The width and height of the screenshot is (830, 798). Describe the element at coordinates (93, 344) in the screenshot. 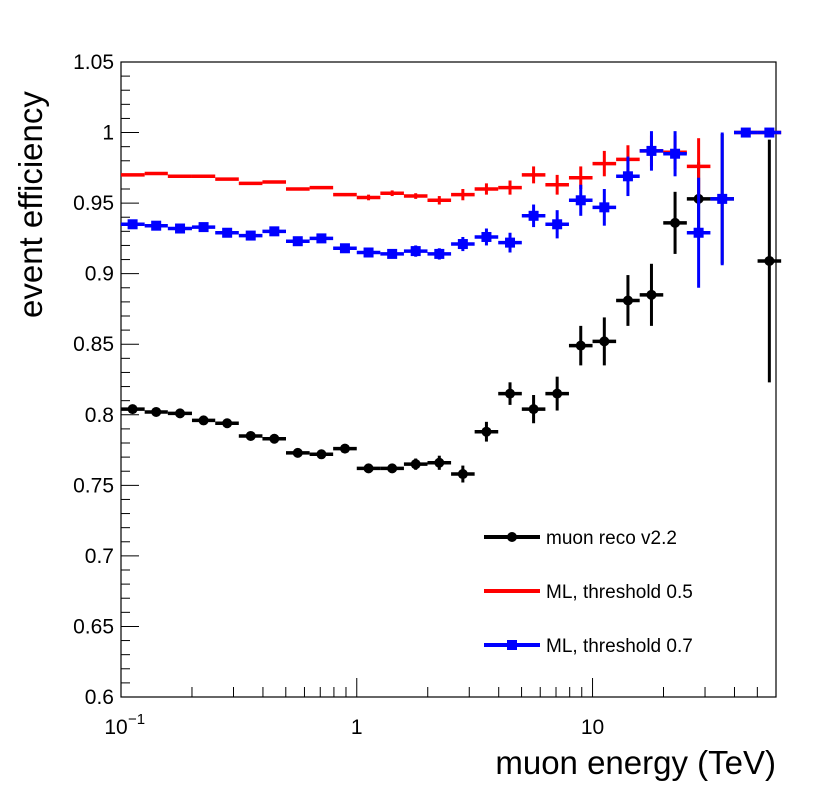

I see `y-tick-label: 0.85` at that location.